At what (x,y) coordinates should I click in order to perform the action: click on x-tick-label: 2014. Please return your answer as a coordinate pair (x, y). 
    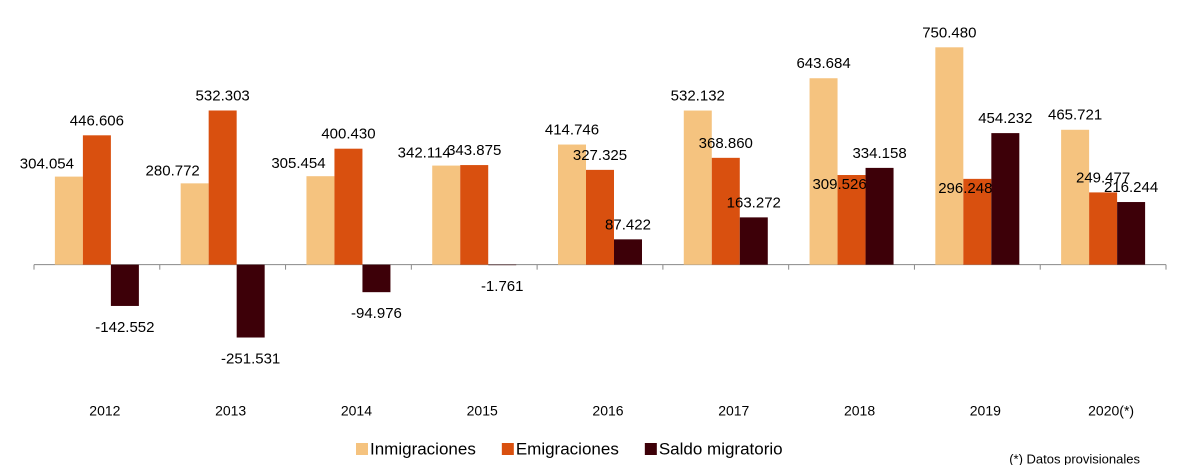
    Looking at the image, I should click on (356, 411).